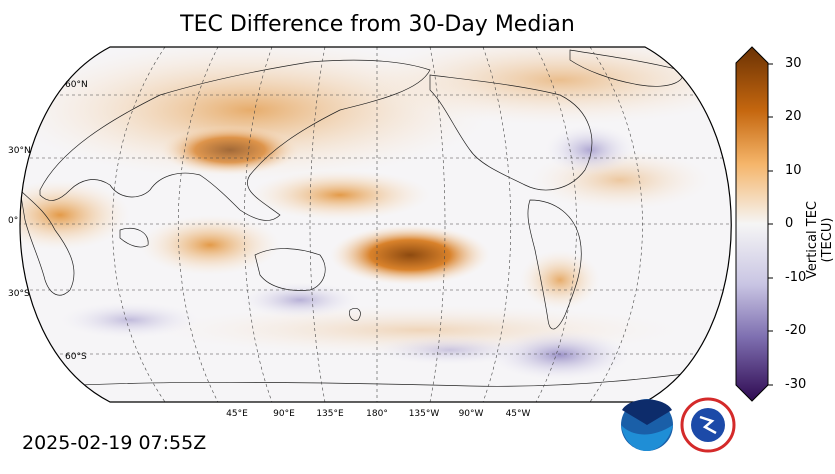 The width and height of the screenshot is (835, 474). Describe the element at coordinates (19, 151) in the screenshot. I see `lat-label-30n: 30°N` at that location.